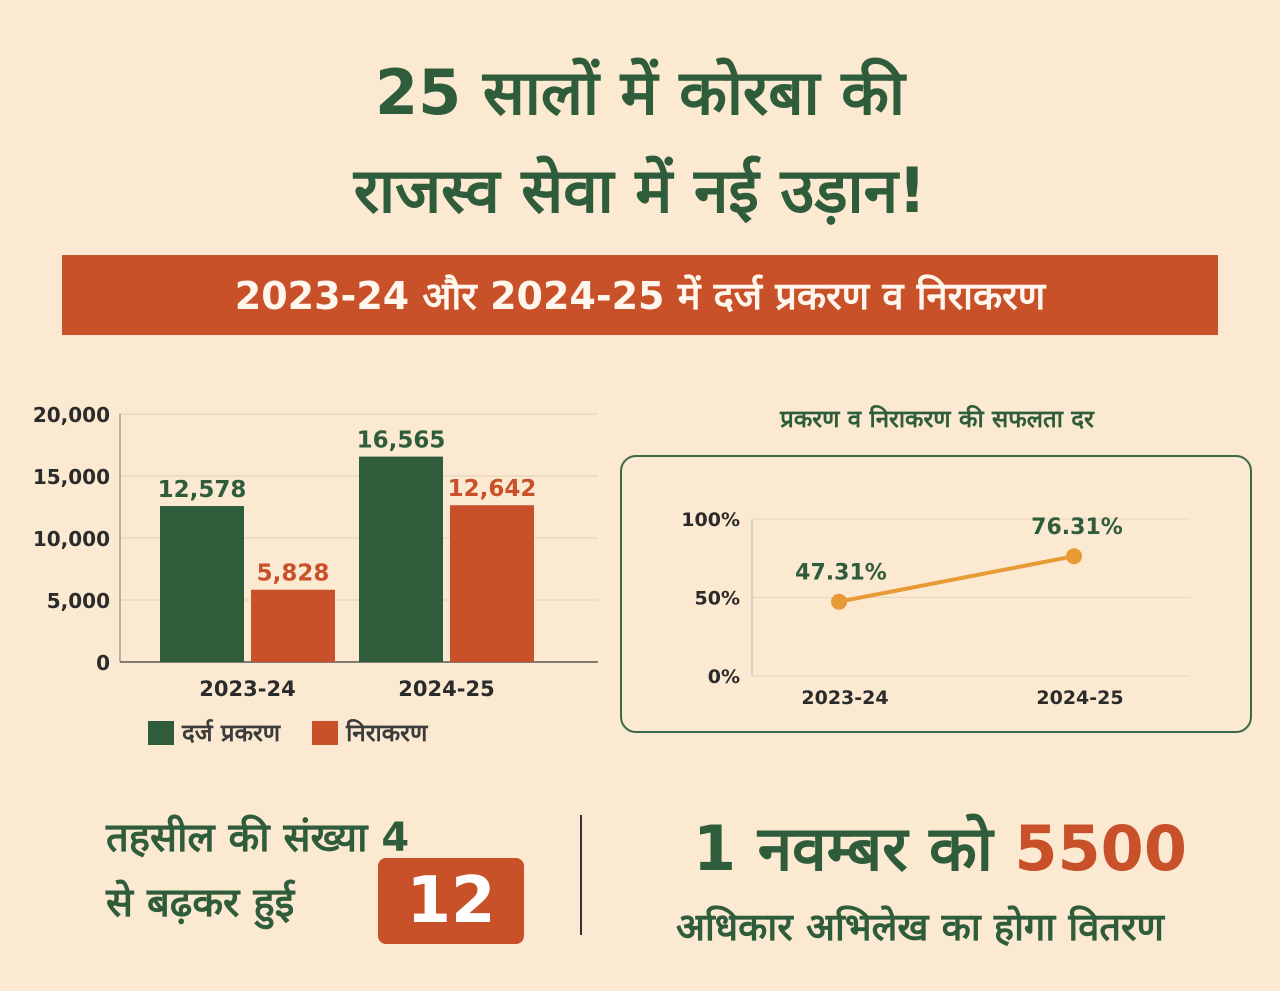 This screenshot has height=991, width=1280. I want to click on bar-y-tick-label: 20,000, so click(71, 415).